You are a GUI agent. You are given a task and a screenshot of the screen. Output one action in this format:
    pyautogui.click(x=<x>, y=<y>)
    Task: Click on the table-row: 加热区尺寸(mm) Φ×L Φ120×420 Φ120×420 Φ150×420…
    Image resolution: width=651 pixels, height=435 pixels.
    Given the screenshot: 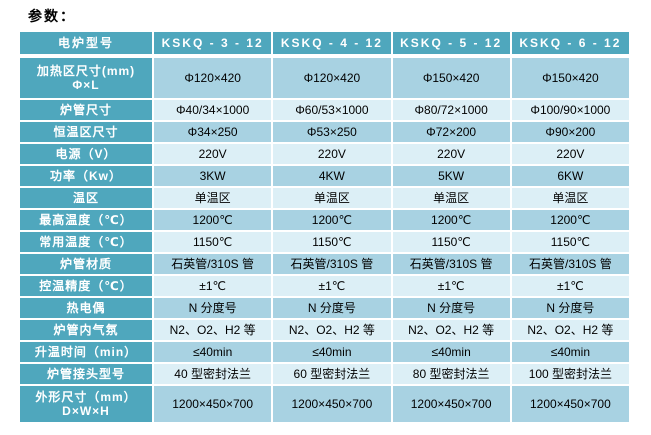 What is the action you would take?
    pyautogui.click(x=324, y=78)
    